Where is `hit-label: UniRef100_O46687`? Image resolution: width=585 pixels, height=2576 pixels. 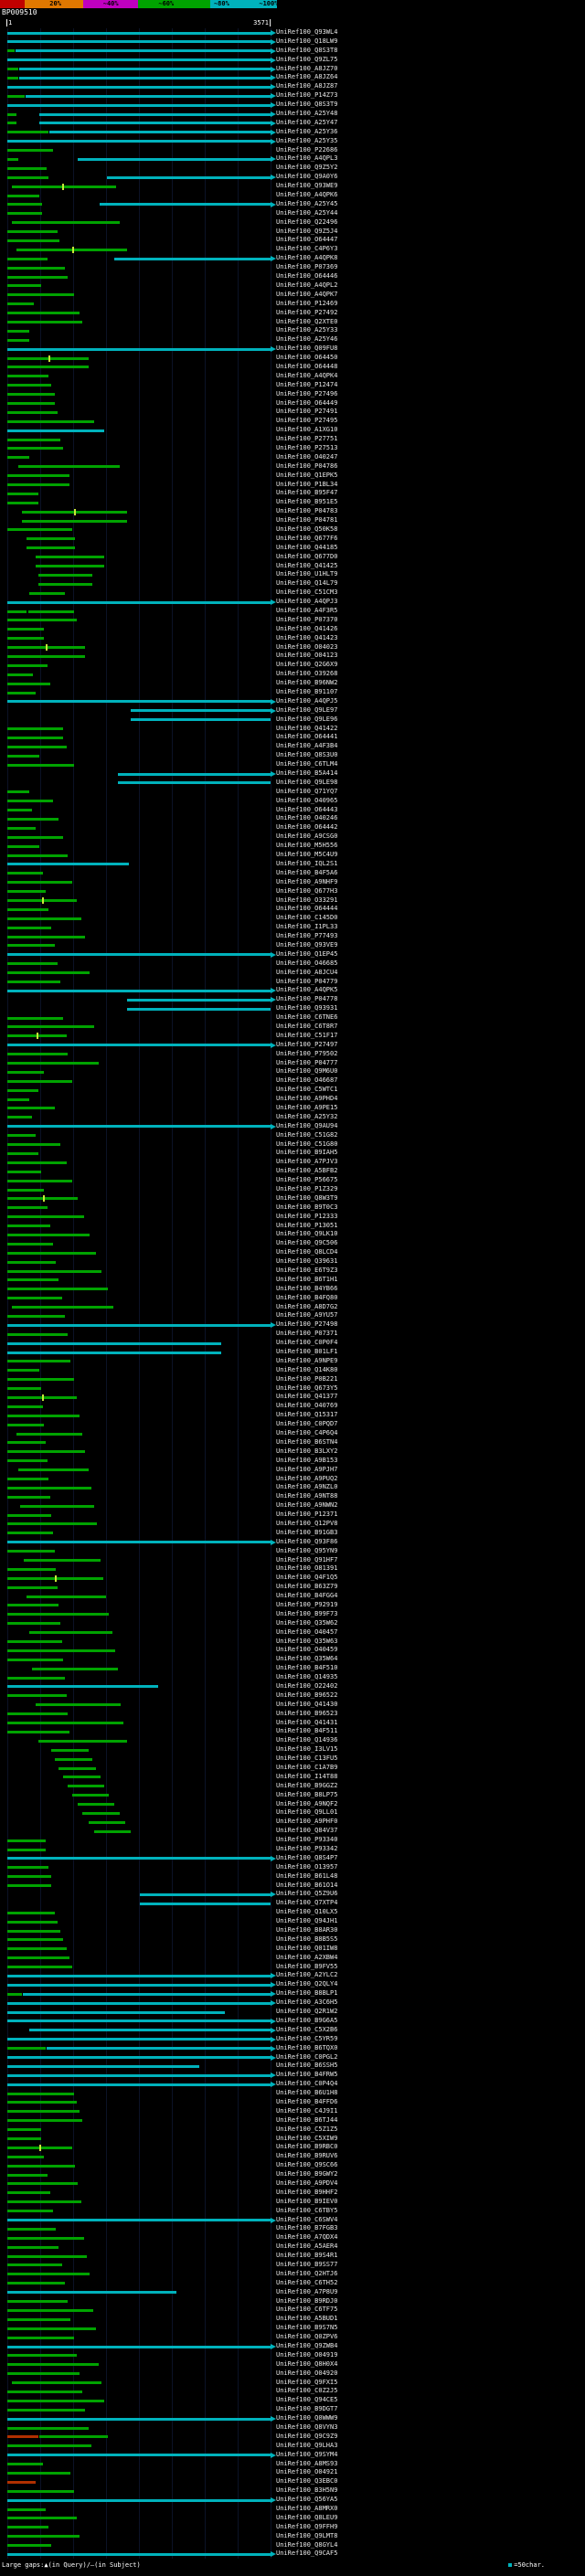
hit-label: UniRef100_O46687 is located at coordinates (307, 1080).